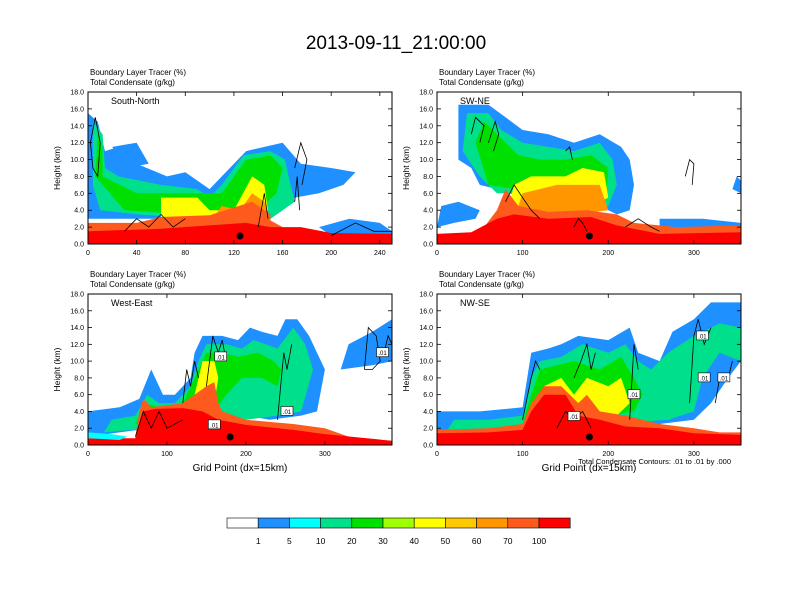  Describe the element at coordinates (289, 541) in the screenshot. I see `colorbar-label: 5` at that location.